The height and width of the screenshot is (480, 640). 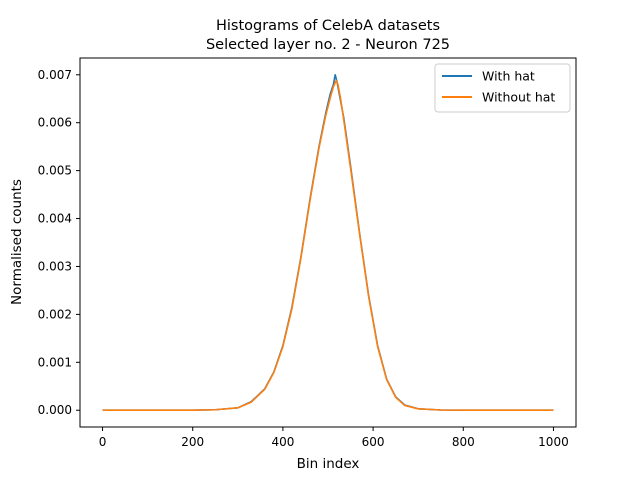 I want to click on x-axis-label: Bin index, so click(x=328, y=464).